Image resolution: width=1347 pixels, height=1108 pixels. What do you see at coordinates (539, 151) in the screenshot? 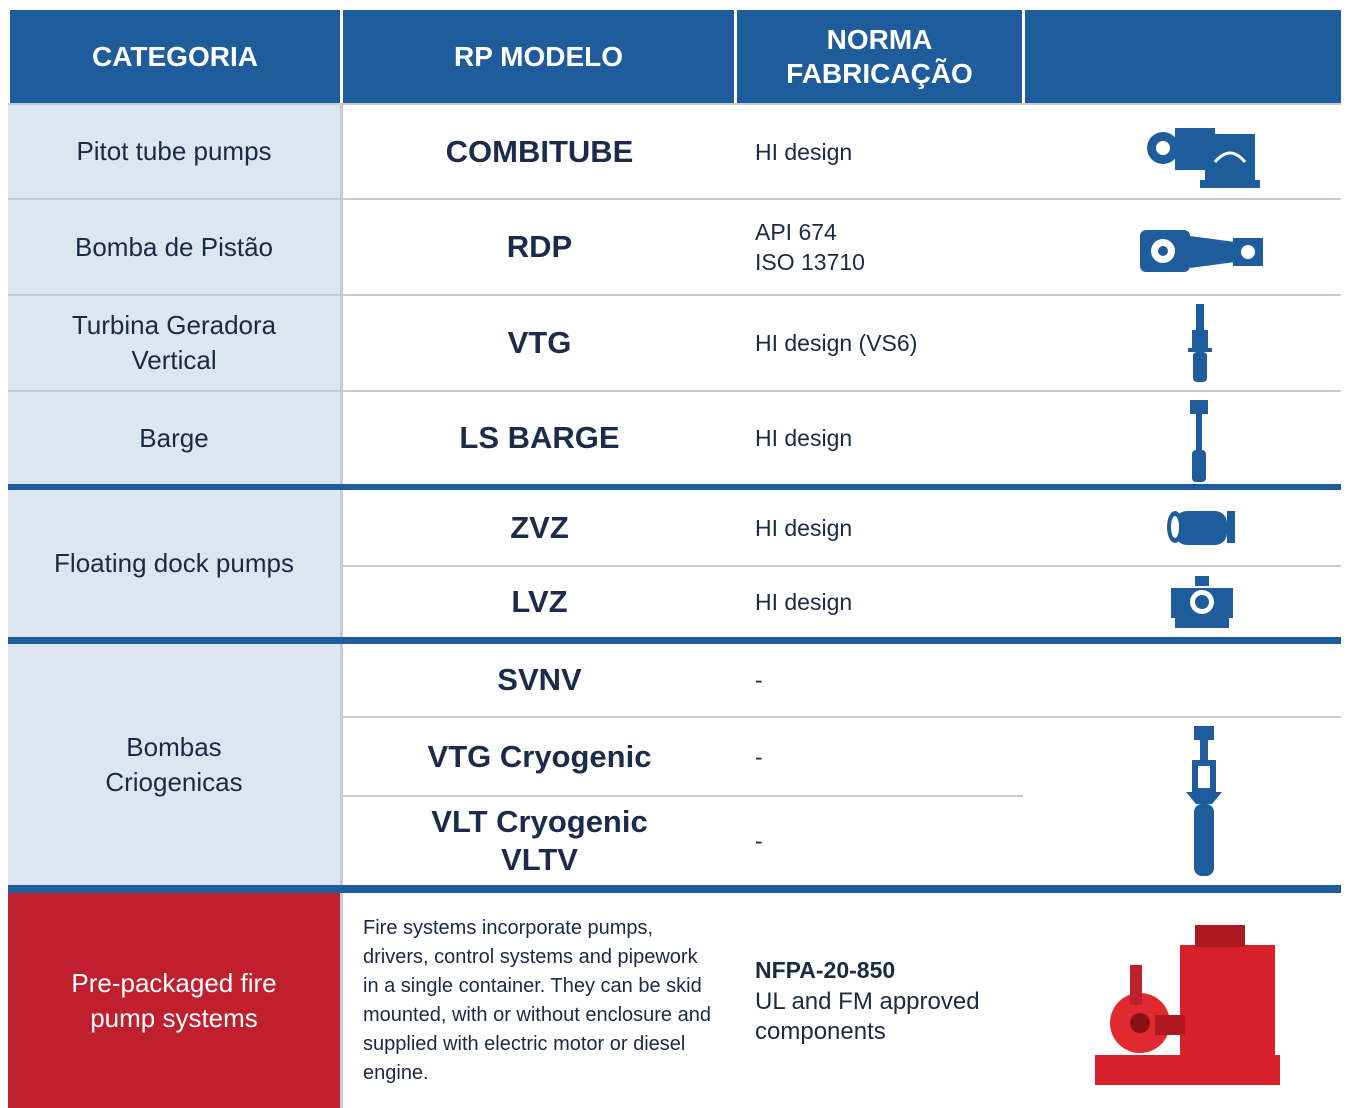
I see `model-name: COMBITUBE` at bounding box center [539, 151].